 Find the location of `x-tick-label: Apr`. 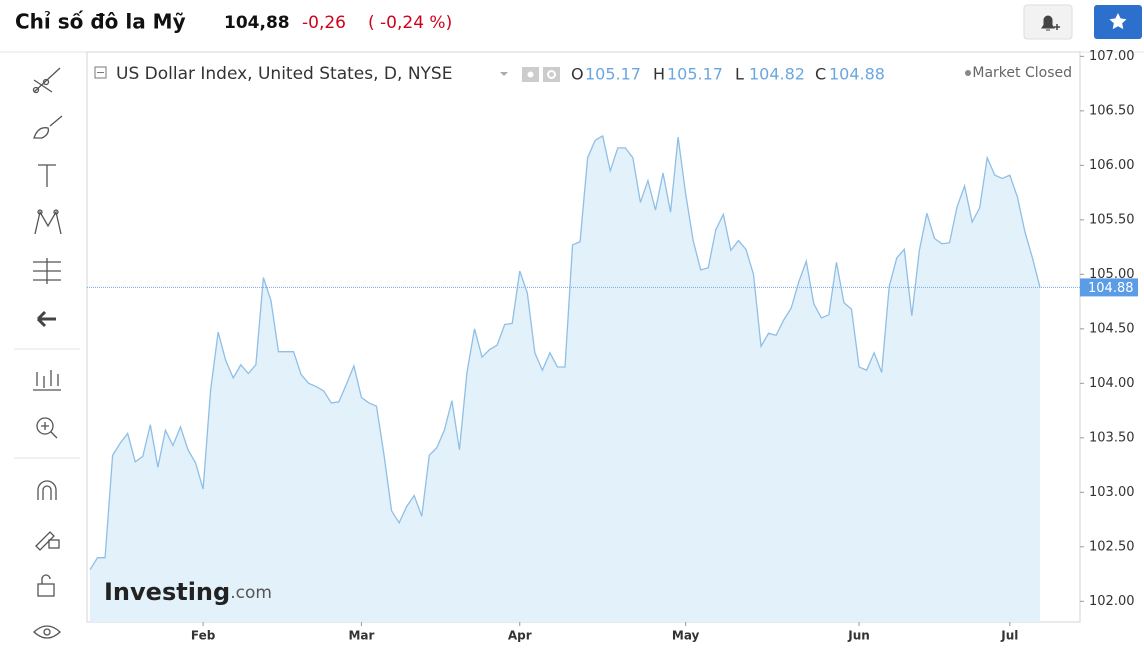

x-tick-label: Apr is located at coordinates (520, 636).